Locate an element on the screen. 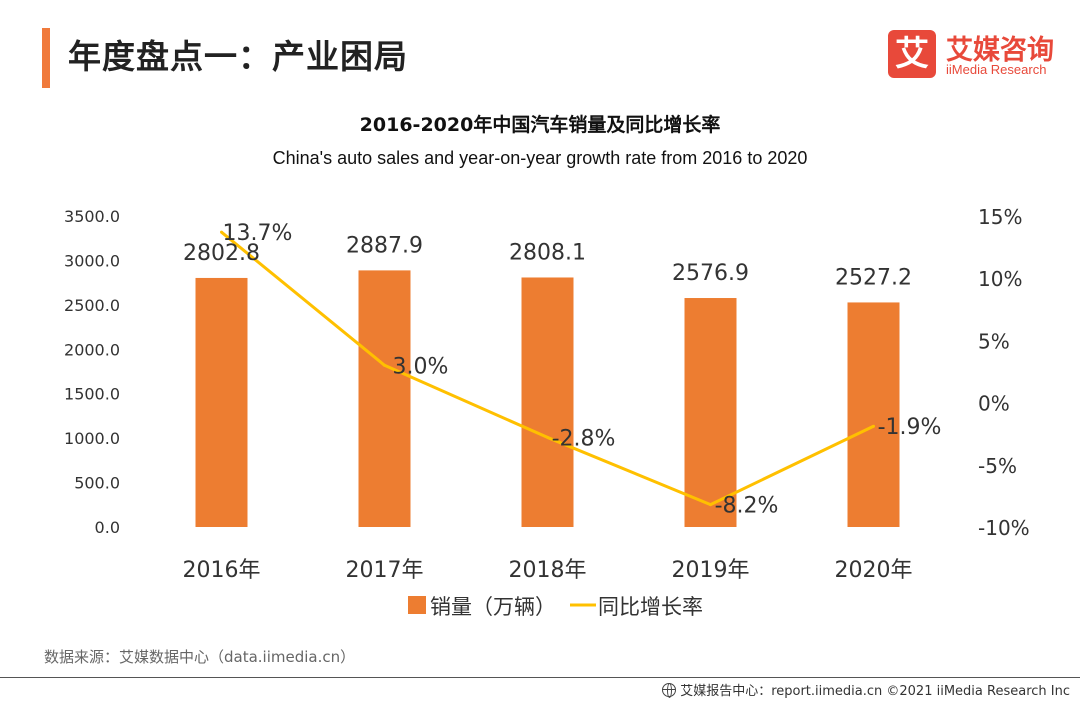 The width and height of the screenshot is (1080, 702). title-accent-bar is located at coordinates (46, 58).